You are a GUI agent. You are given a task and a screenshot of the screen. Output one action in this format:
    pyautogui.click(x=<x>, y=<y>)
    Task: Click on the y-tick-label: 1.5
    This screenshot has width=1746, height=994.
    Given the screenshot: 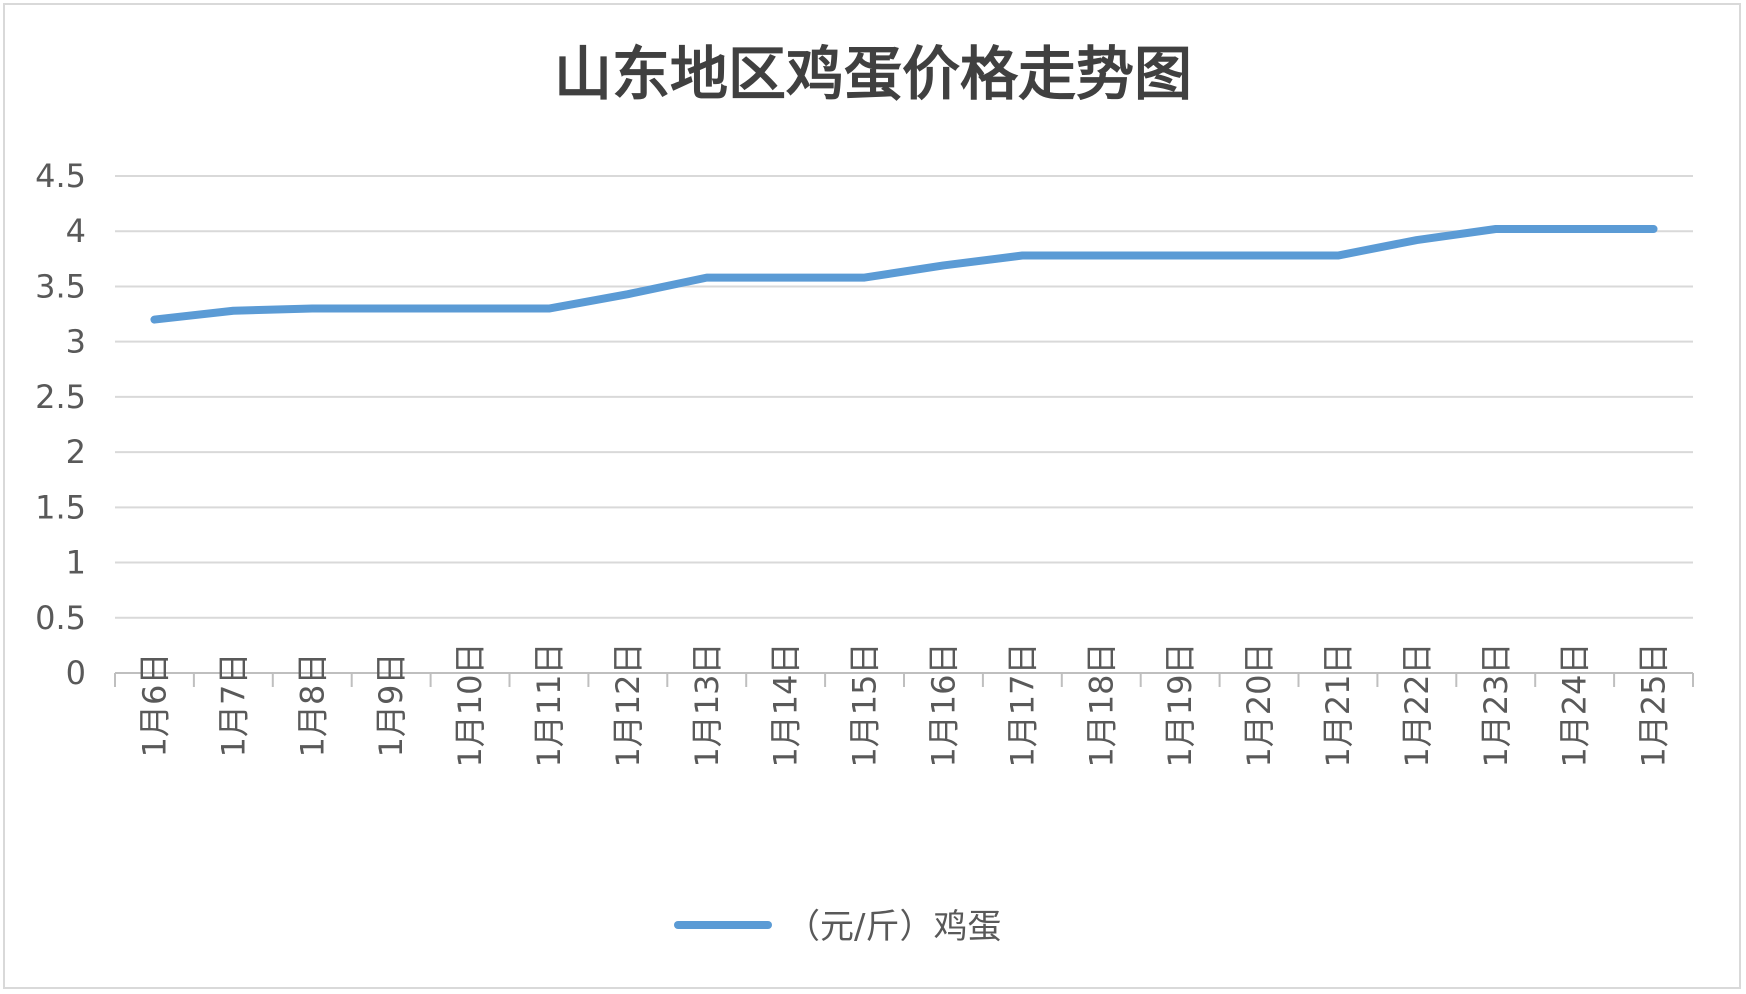 What is the action you would take?
    pyautogui.click(x=60, y=507)
    